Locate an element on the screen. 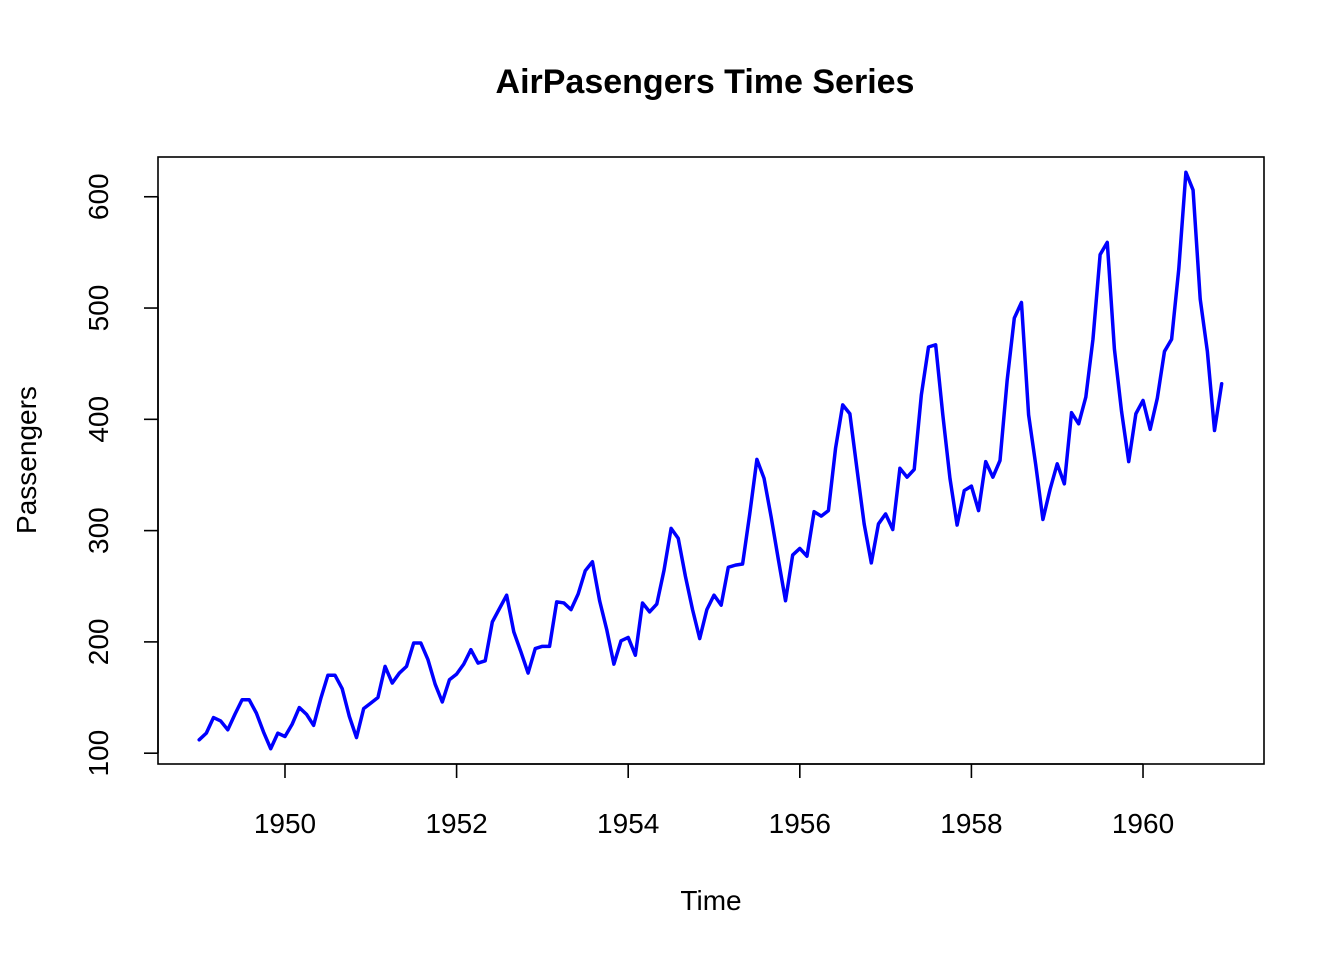 The image size is (1344, 960). y-tick-label: 600 is located at coordinates (98, 196).